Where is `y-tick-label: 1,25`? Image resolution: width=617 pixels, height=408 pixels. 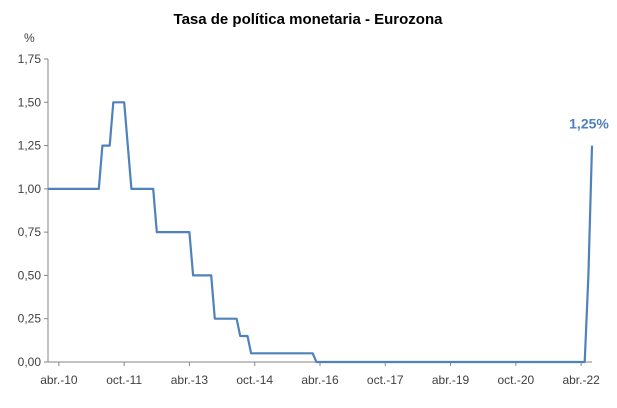
y-tick-label: 1,25 is located at coordinates (30, 146).